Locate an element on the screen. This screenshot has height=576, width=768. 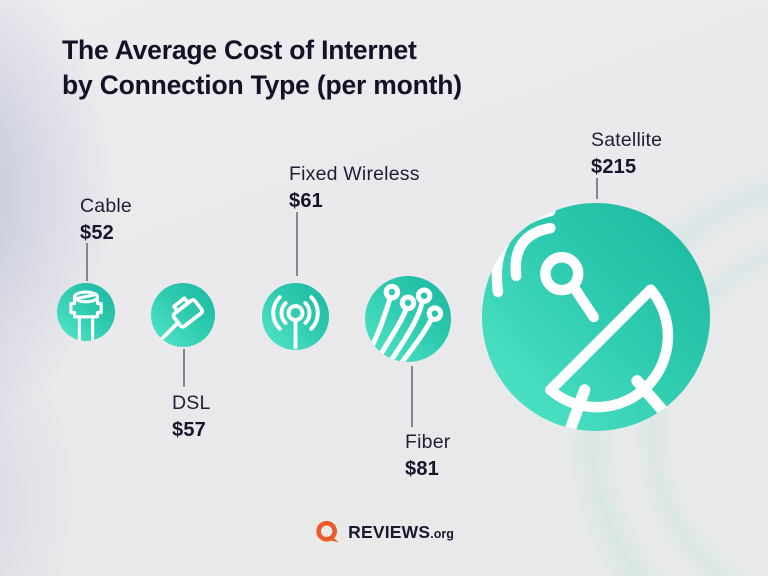
category-label: Fiber is located at coordinates (428, 442).